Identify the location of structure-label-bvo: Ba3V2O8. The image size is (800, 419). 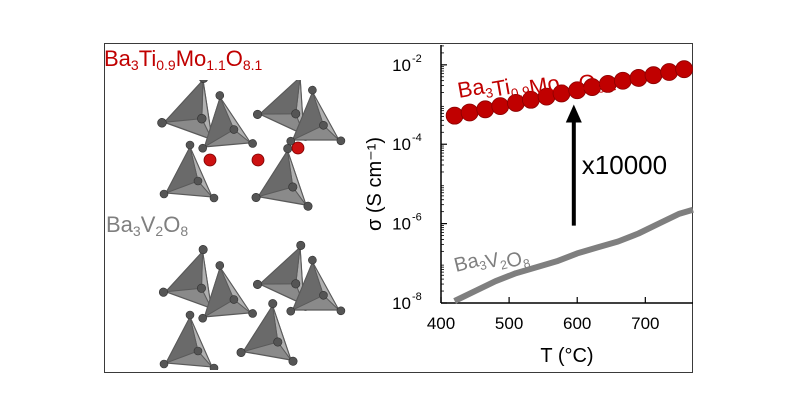
(147, 225).